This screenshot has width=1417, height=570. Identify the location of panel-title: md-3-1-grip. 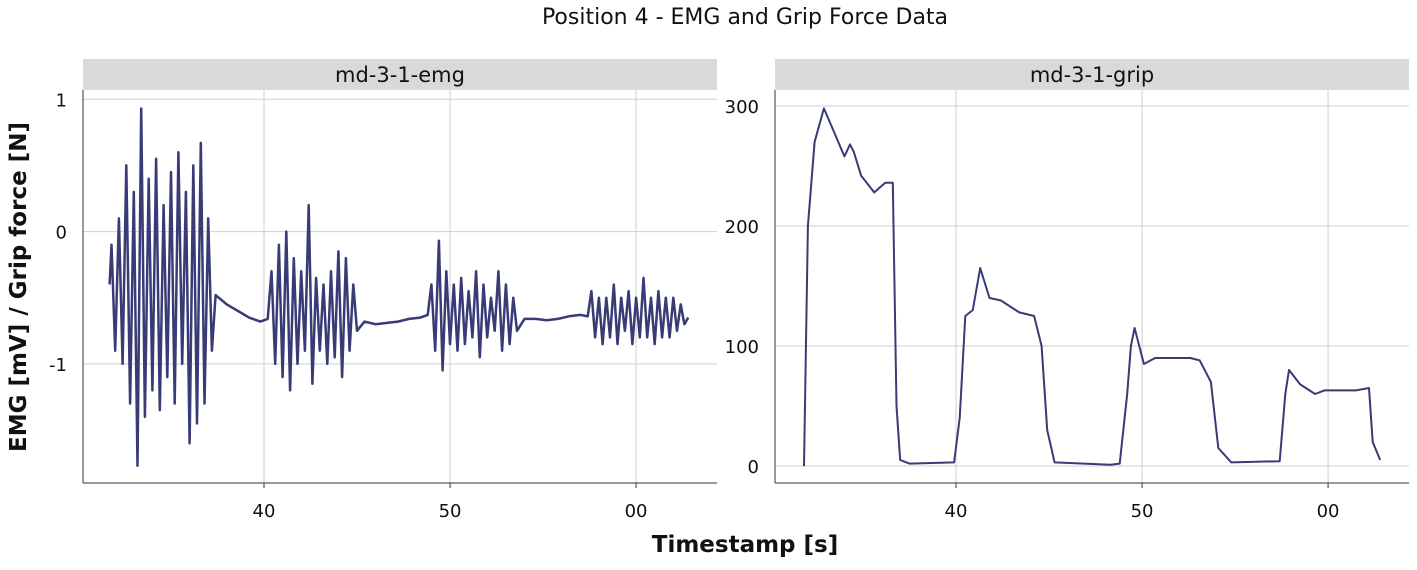
(1092, 75).